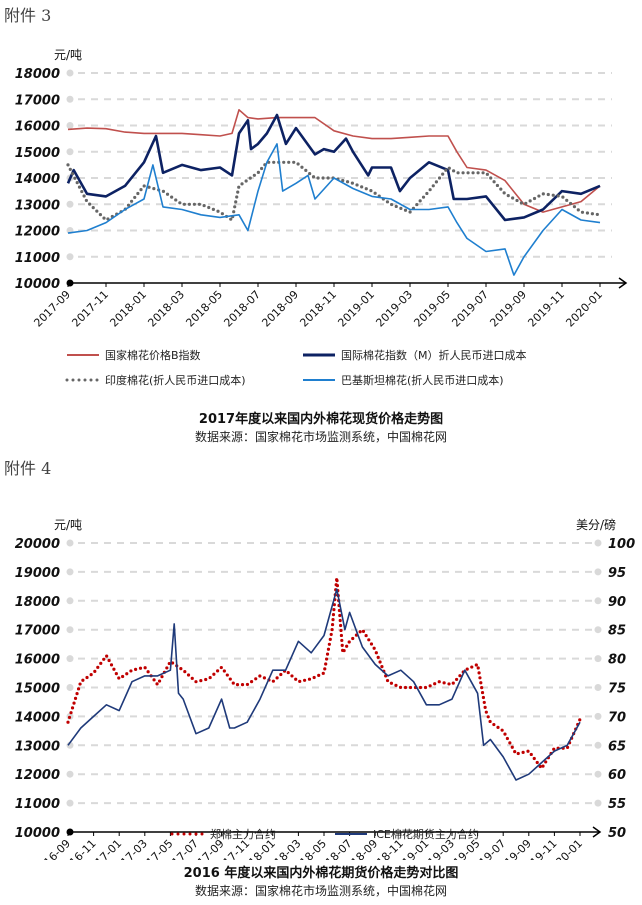 The width and height of the screenshot is (642, 905). I want to click on chart-2-source: 数据来源：国家棉花市场监测系统，中国棉花网, so click(320, 891).